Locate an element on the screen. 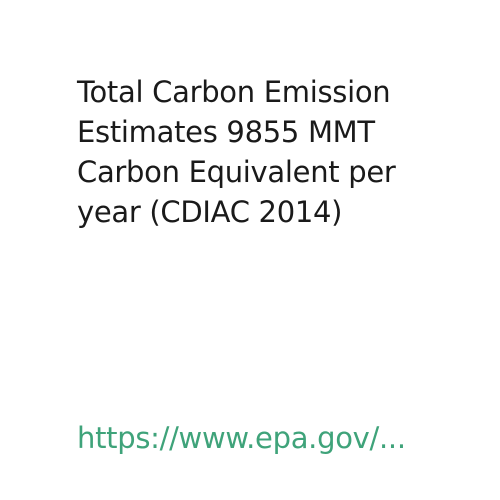 The image size is (500, 500). headline-line-2: Estimates 9855 MMT is located at coordinates (226, 132).